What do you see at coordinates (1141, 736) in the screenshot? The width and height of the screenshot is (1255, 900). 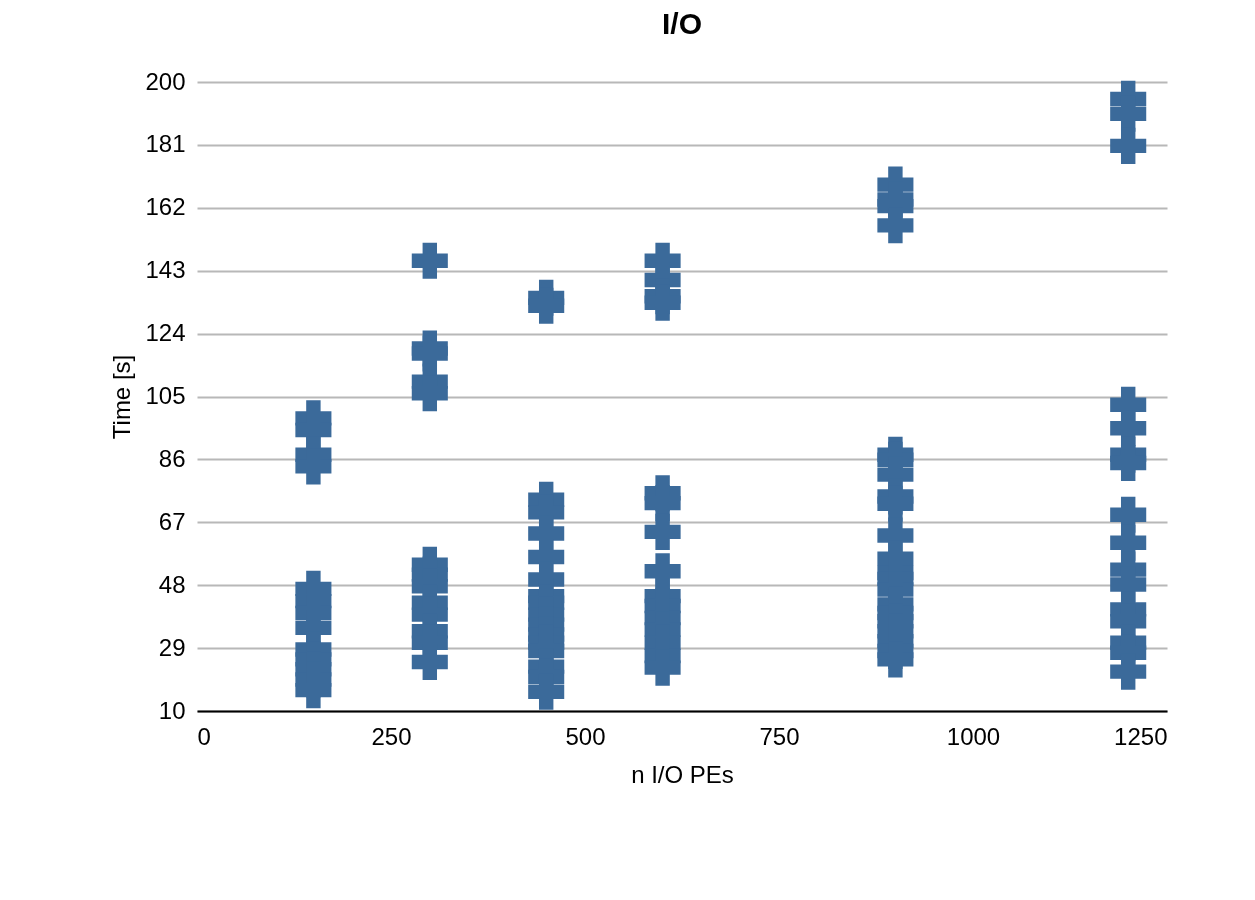 I see `x-tick-label: 1250` at bounding box center [1141, 736].